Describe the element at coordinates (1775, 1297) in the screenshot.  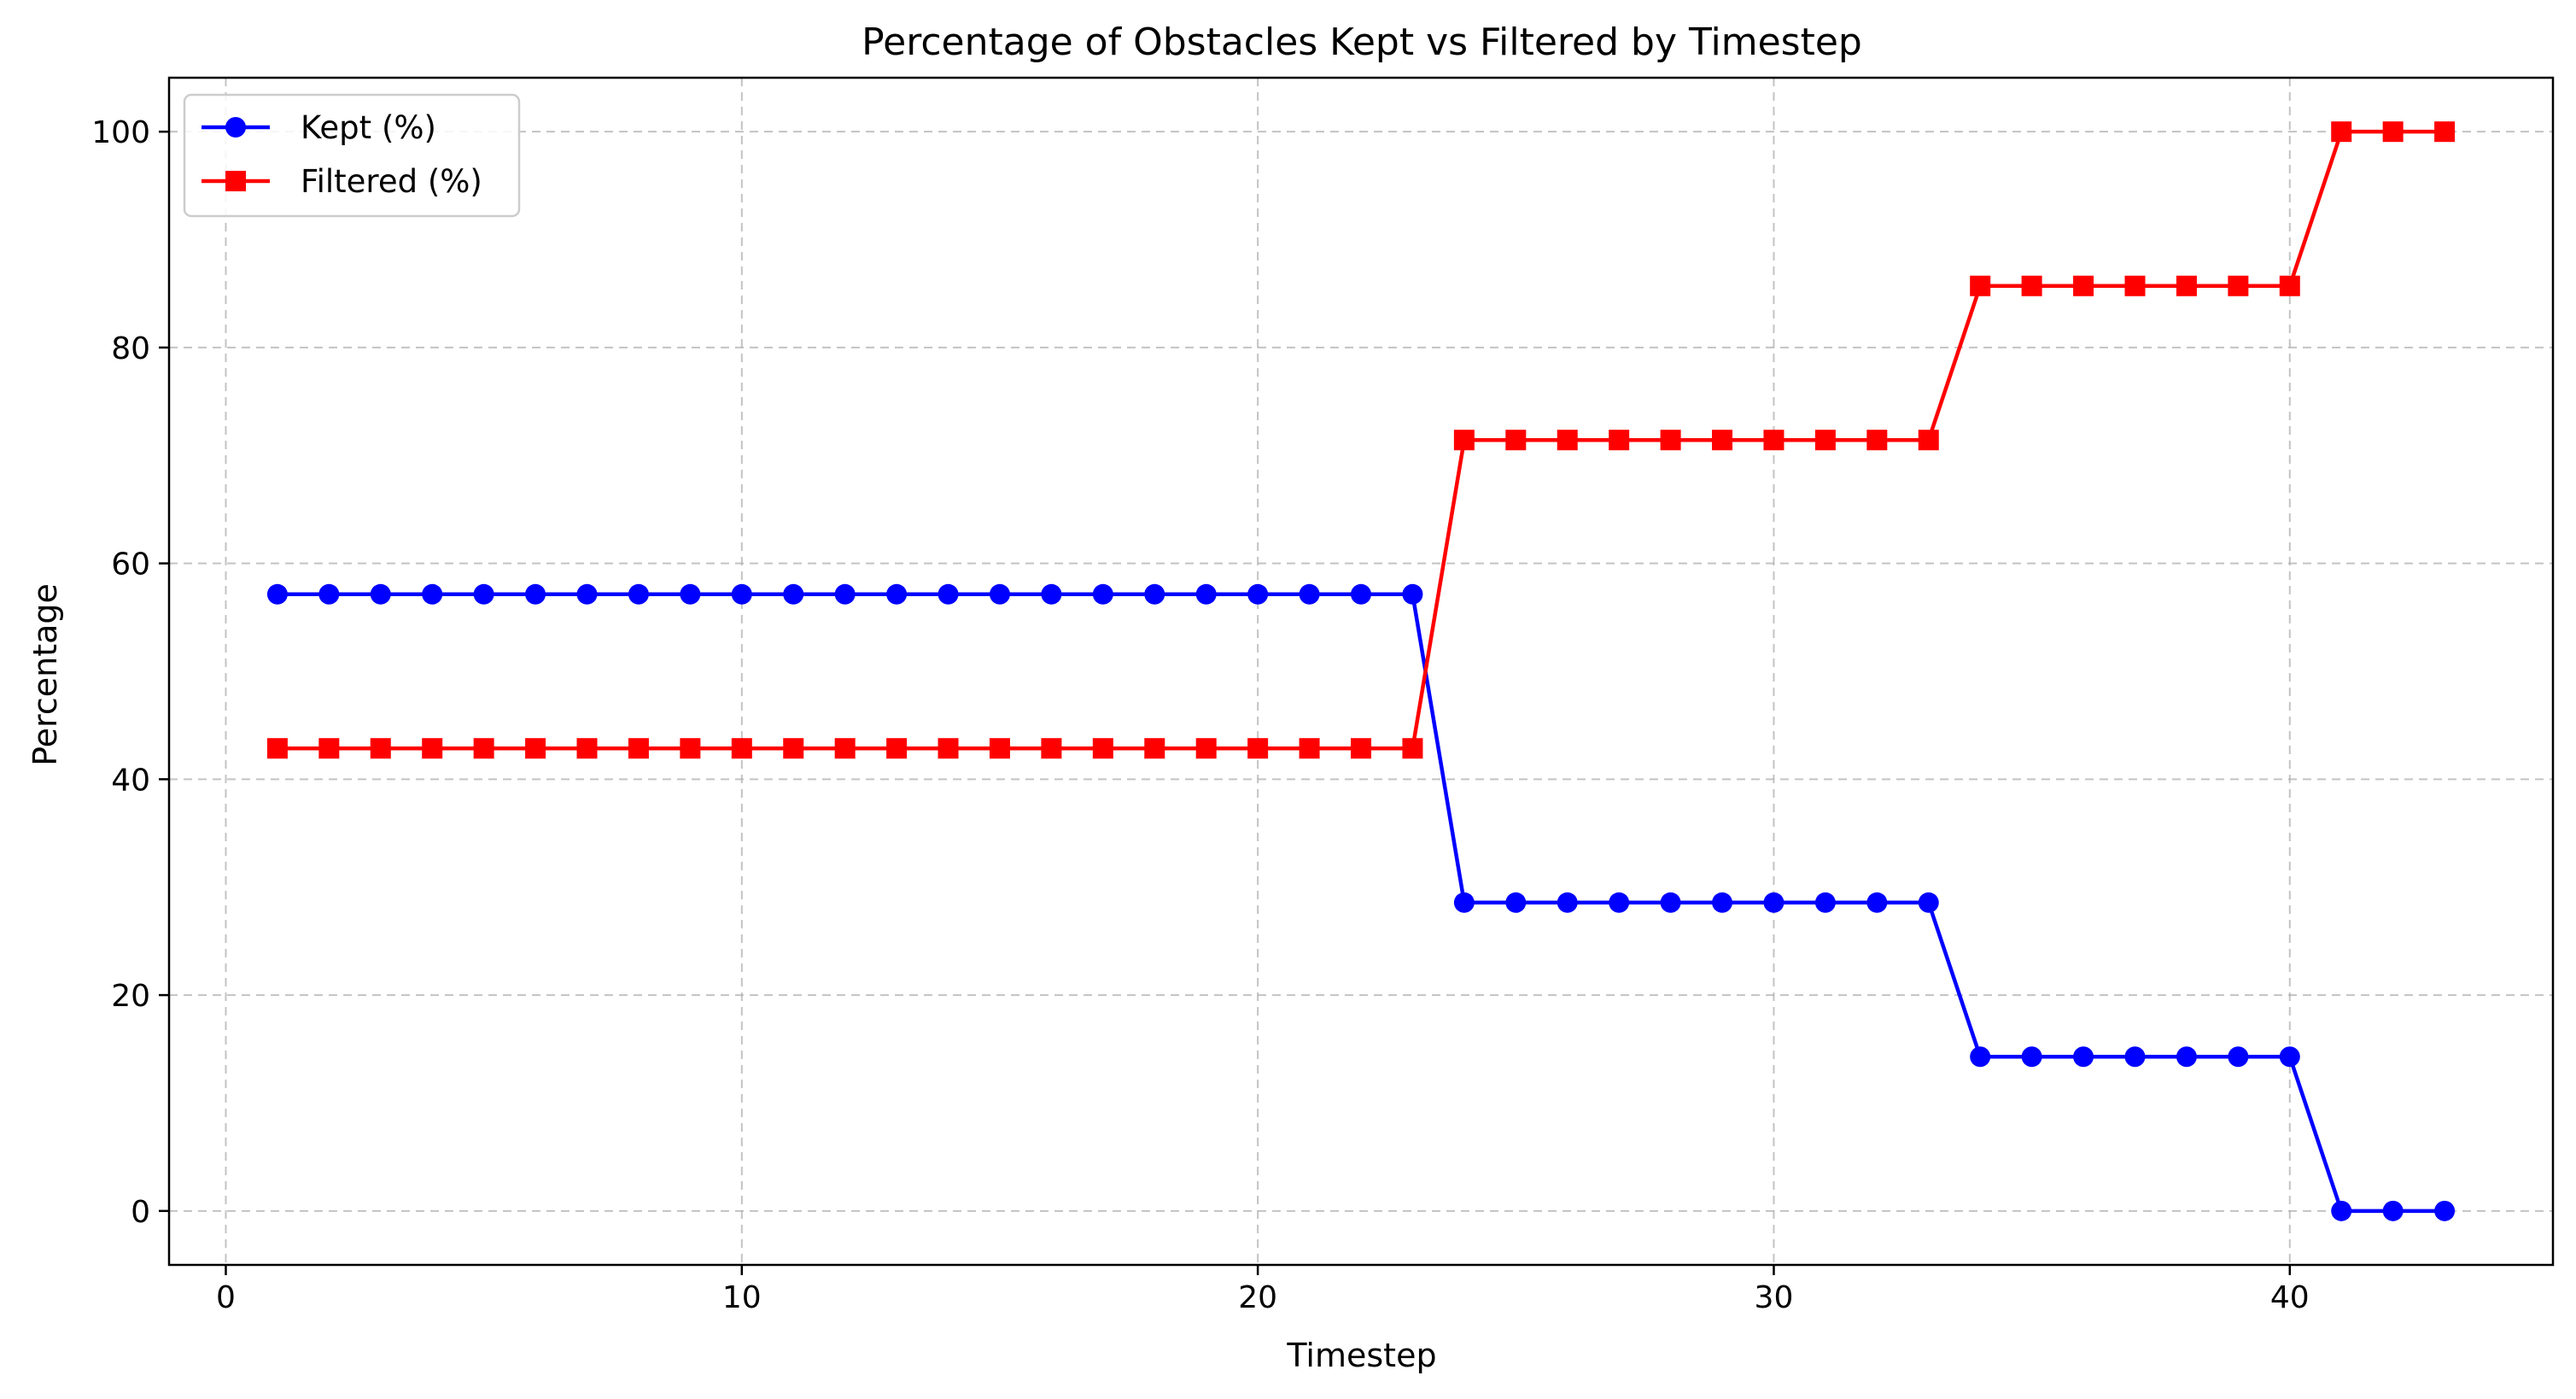
I see `x-tick-label: 30` at that location.